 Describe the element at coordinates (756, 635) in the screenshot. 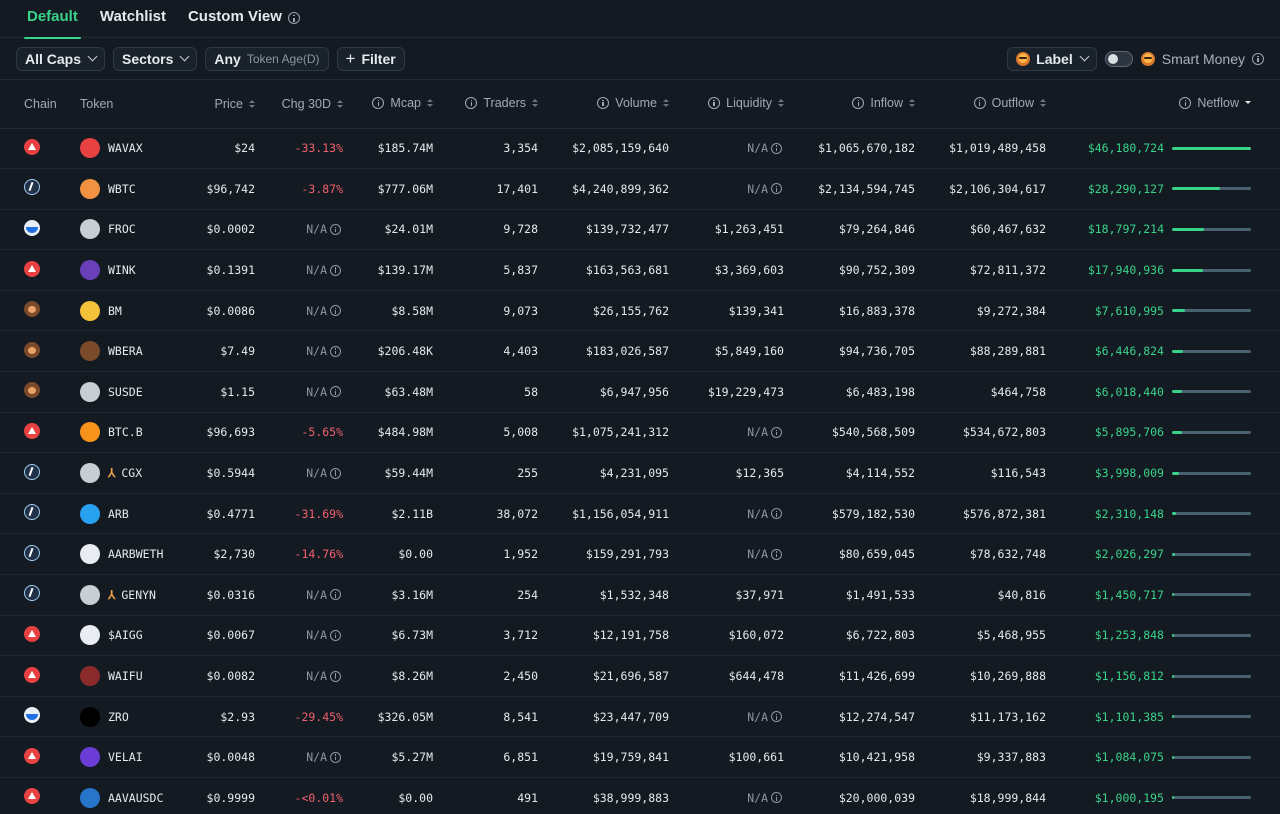

I see `liquidity-value: $160,072` at that location.